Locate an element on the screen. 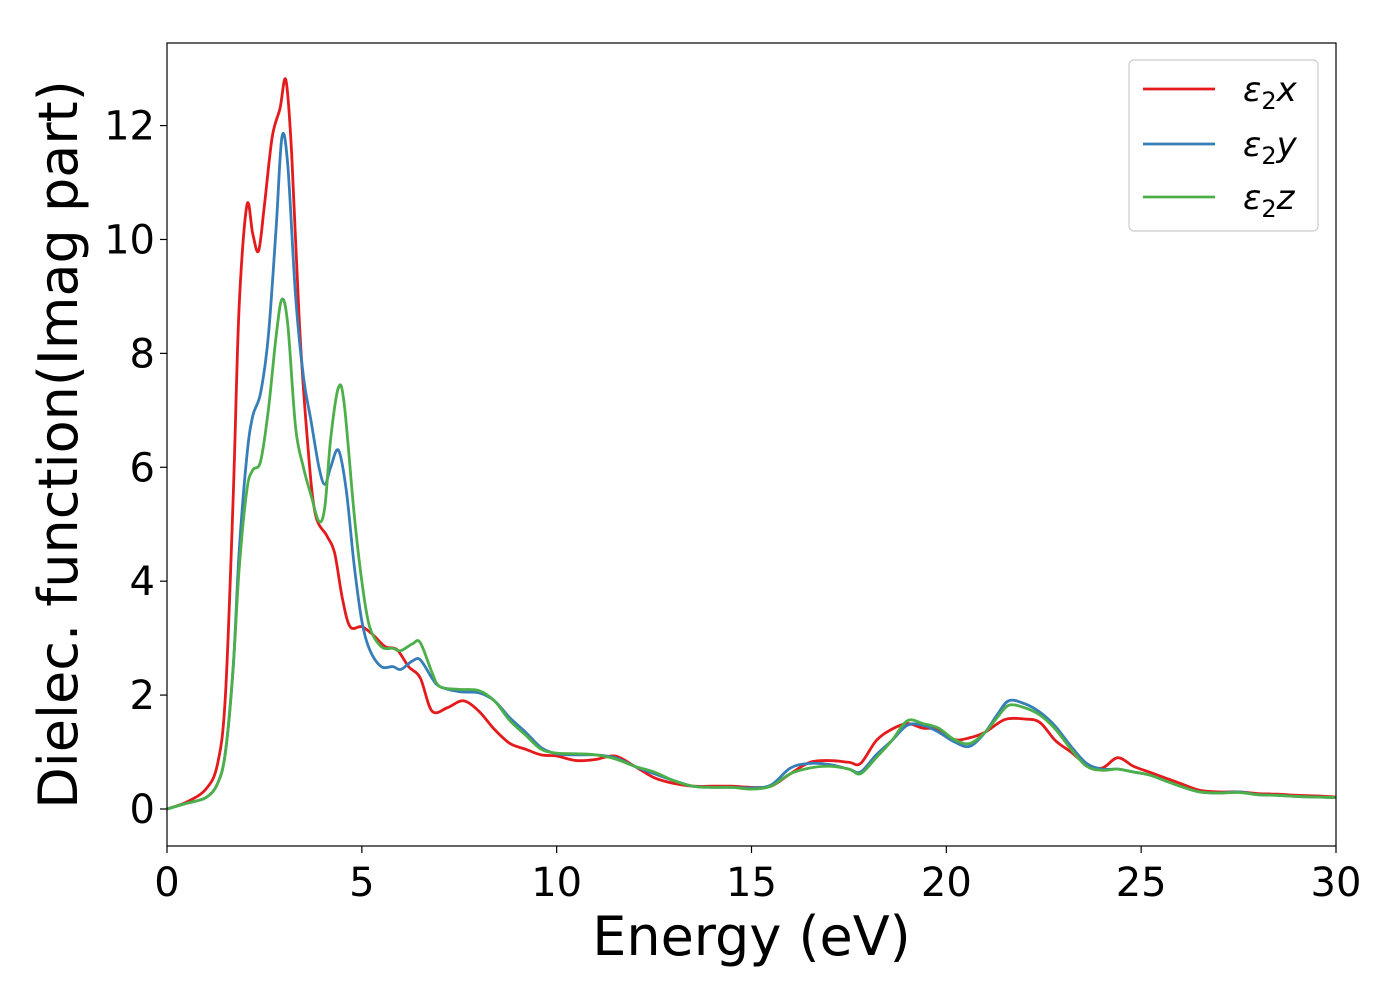 The image size is (1400, 1000). legend-label-x: ε2x is located at coordinates (1270, 92).